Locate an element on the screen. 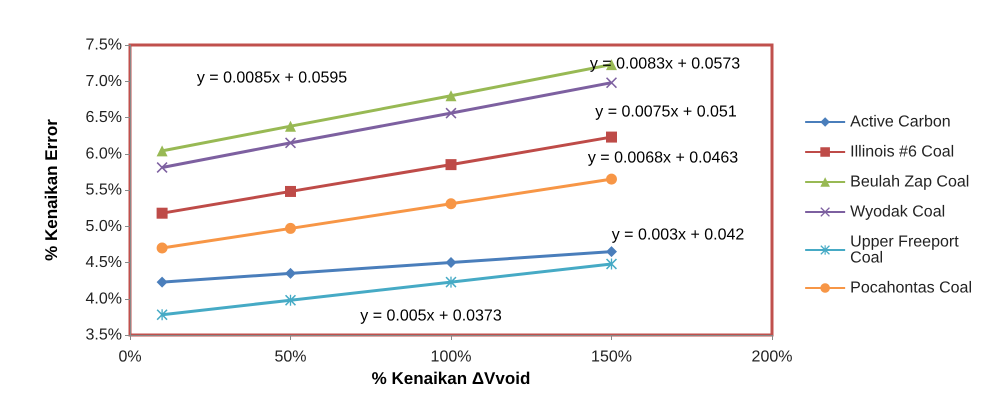 The height and width of the screenshot is (410, 990). x-tick-label: 0% is located at coordinates (130, 357).